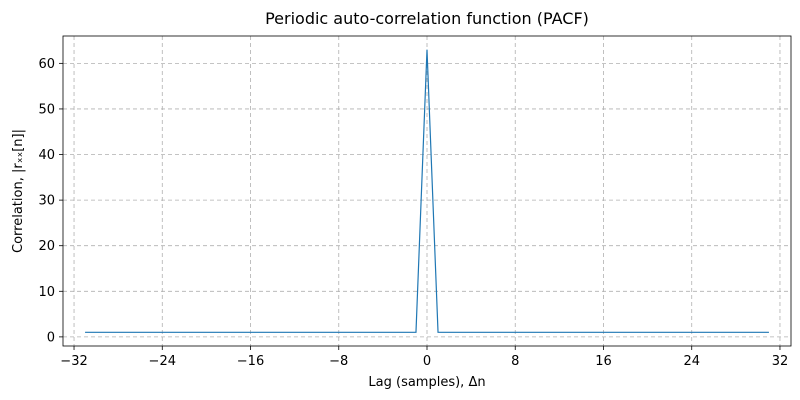 The width and height of the screenshot is (800, 400). Describe the element at coordinates (18, 191) in the screenshot. I see `y-axis-label: Correlation, |rₓₓ[n]|` at that location.